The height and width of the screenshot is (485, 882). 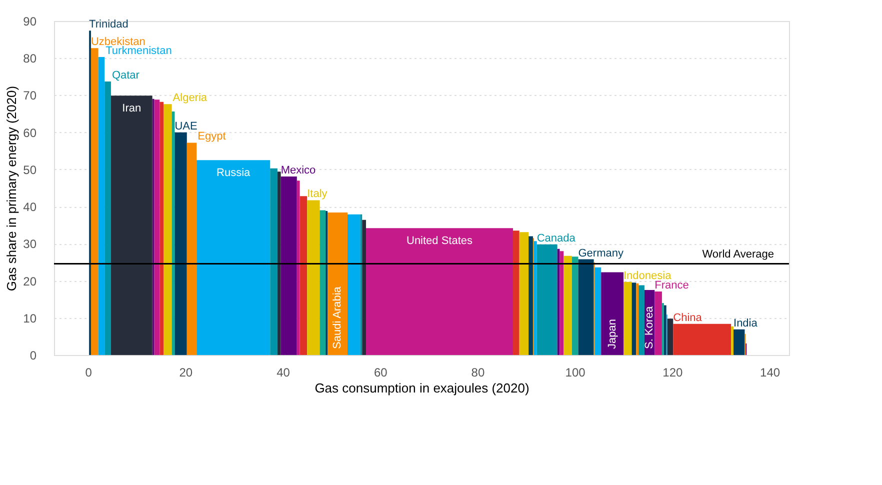 I want to click on y-tick-label: 30, so click(x=30, y=244).